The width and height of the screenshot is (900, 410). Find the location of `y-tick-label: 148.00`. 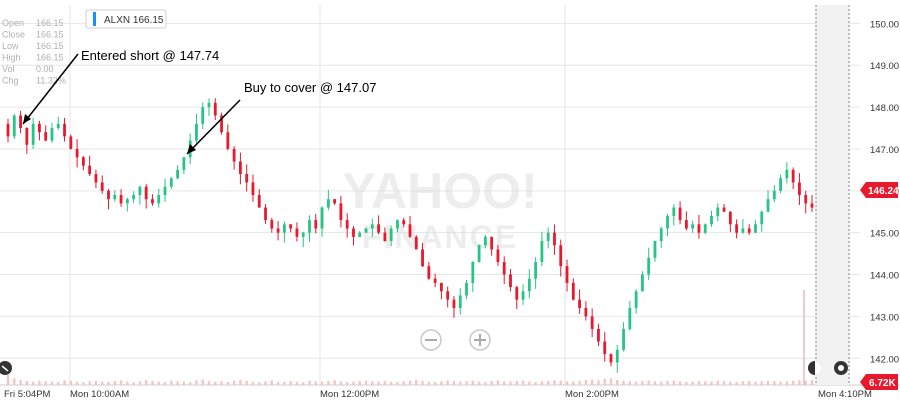

y-tick-label: 148.00 is located at coordinates (884, 108).